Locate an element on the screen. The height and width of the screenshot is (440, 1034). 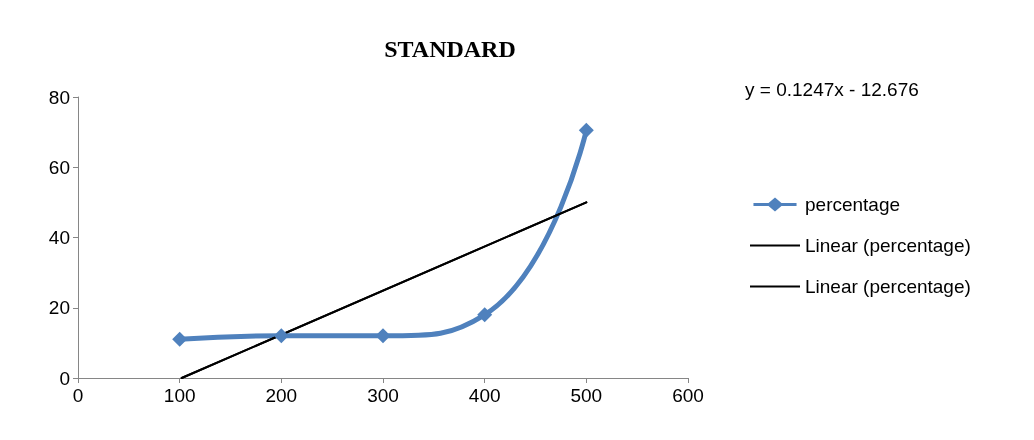
y-tick-label: 80 is located at coordinates (59, 97).